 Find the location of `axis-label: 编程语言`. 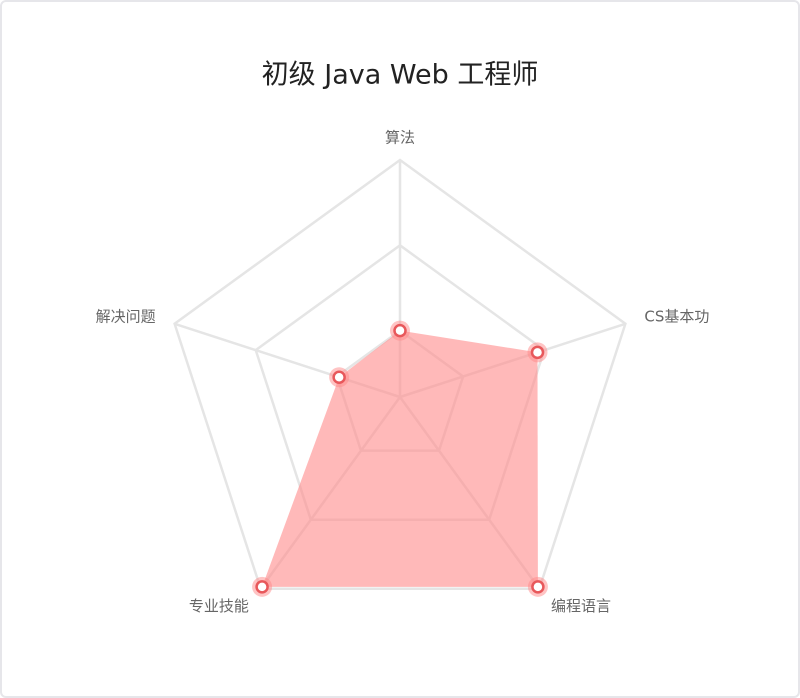

axis-label: 编程语言 is located at coordinates (581, 606).